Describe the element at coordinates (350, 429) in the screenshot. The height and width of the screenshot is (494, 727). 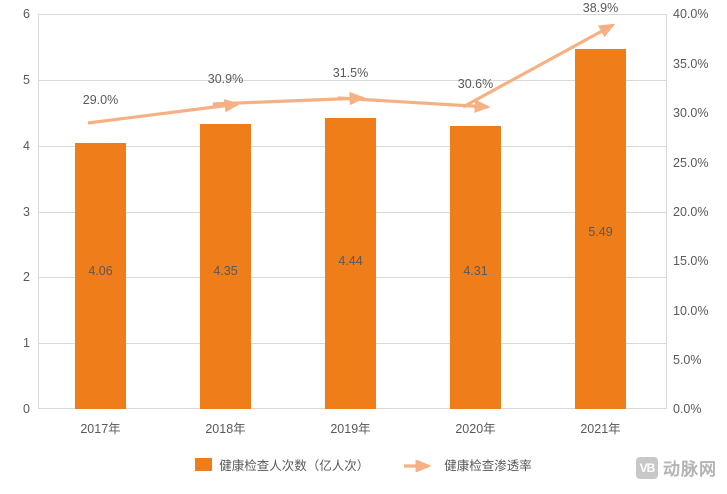
I see `x-axis-tick-2019: 2019年` at that location.